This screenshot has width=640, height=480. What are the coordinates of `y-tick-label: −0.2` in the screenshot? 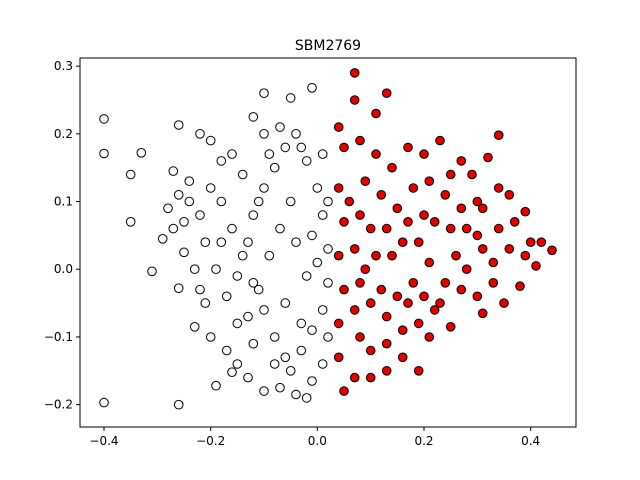 It's located at (58, 405).